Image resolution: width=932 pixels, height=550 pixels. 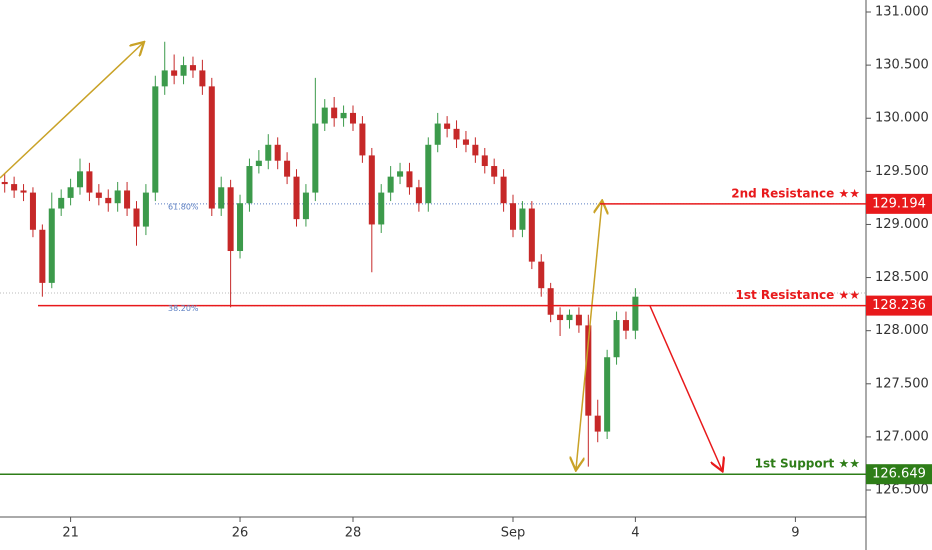 I want to click on y-tick-label: 130.500, so click(x=902, y=65).